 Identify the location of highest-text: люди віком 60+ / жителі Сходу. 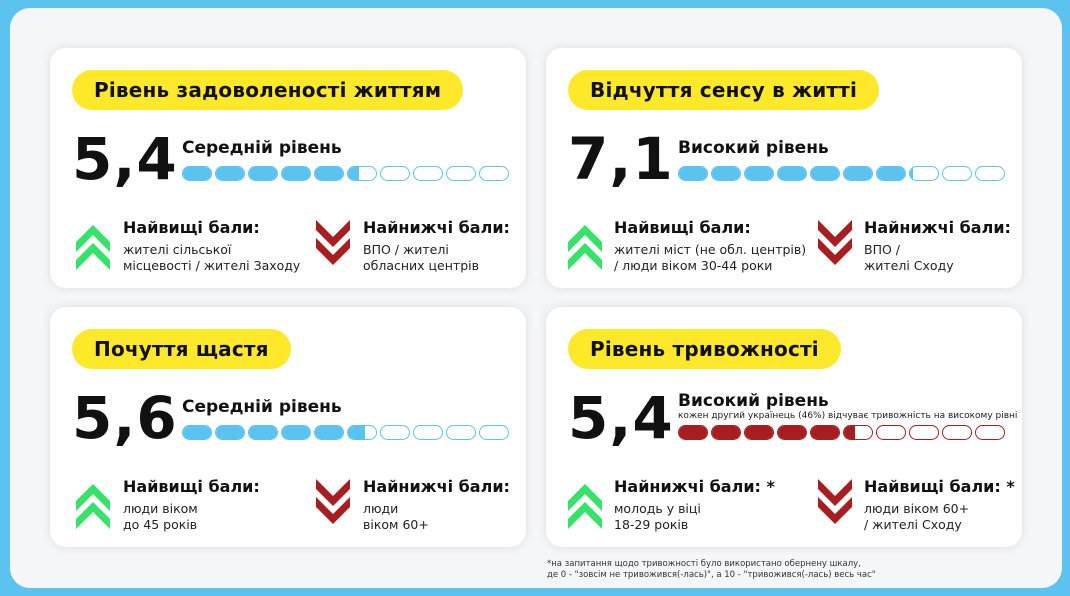
(917, 516).